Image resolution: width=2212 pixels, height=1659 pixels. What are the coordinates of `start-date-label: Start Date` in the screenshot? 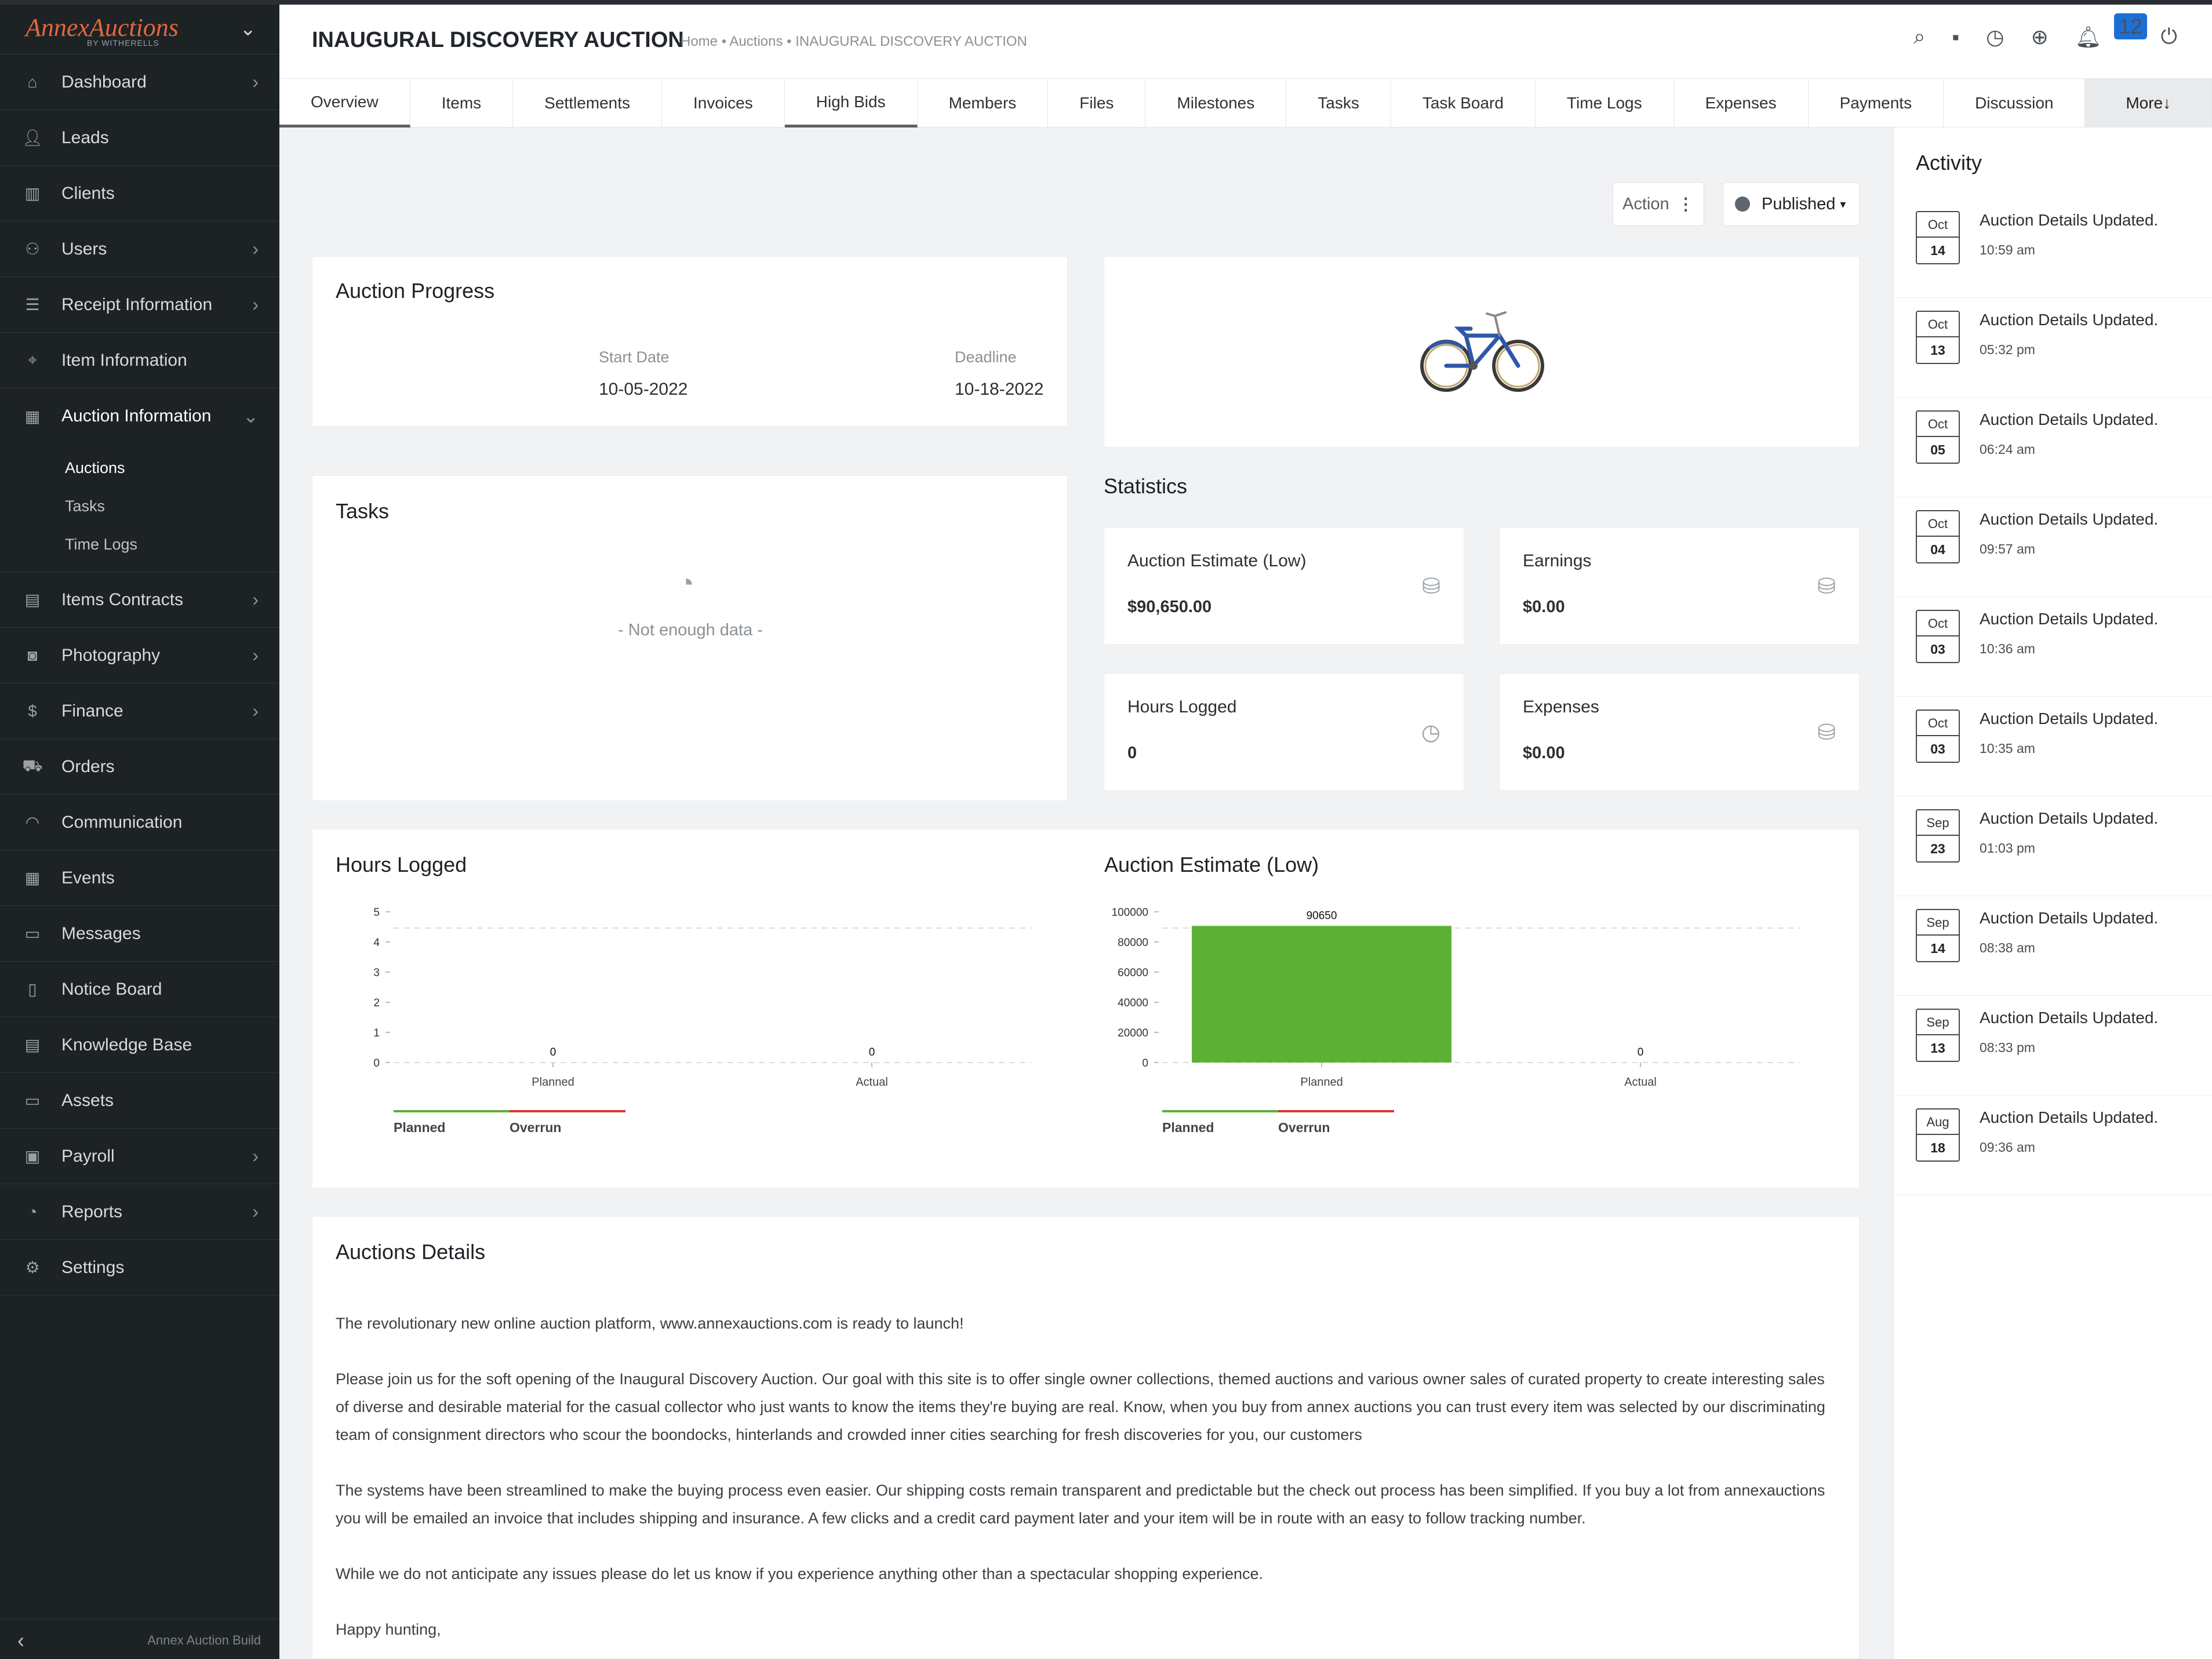 It's located at (634, 357).